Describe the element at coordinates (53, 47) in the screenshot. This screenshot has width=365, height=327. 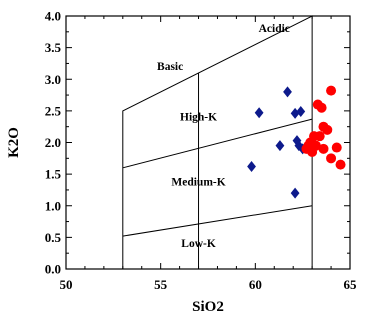
I see `y-tick-label: 3.5` at that location.